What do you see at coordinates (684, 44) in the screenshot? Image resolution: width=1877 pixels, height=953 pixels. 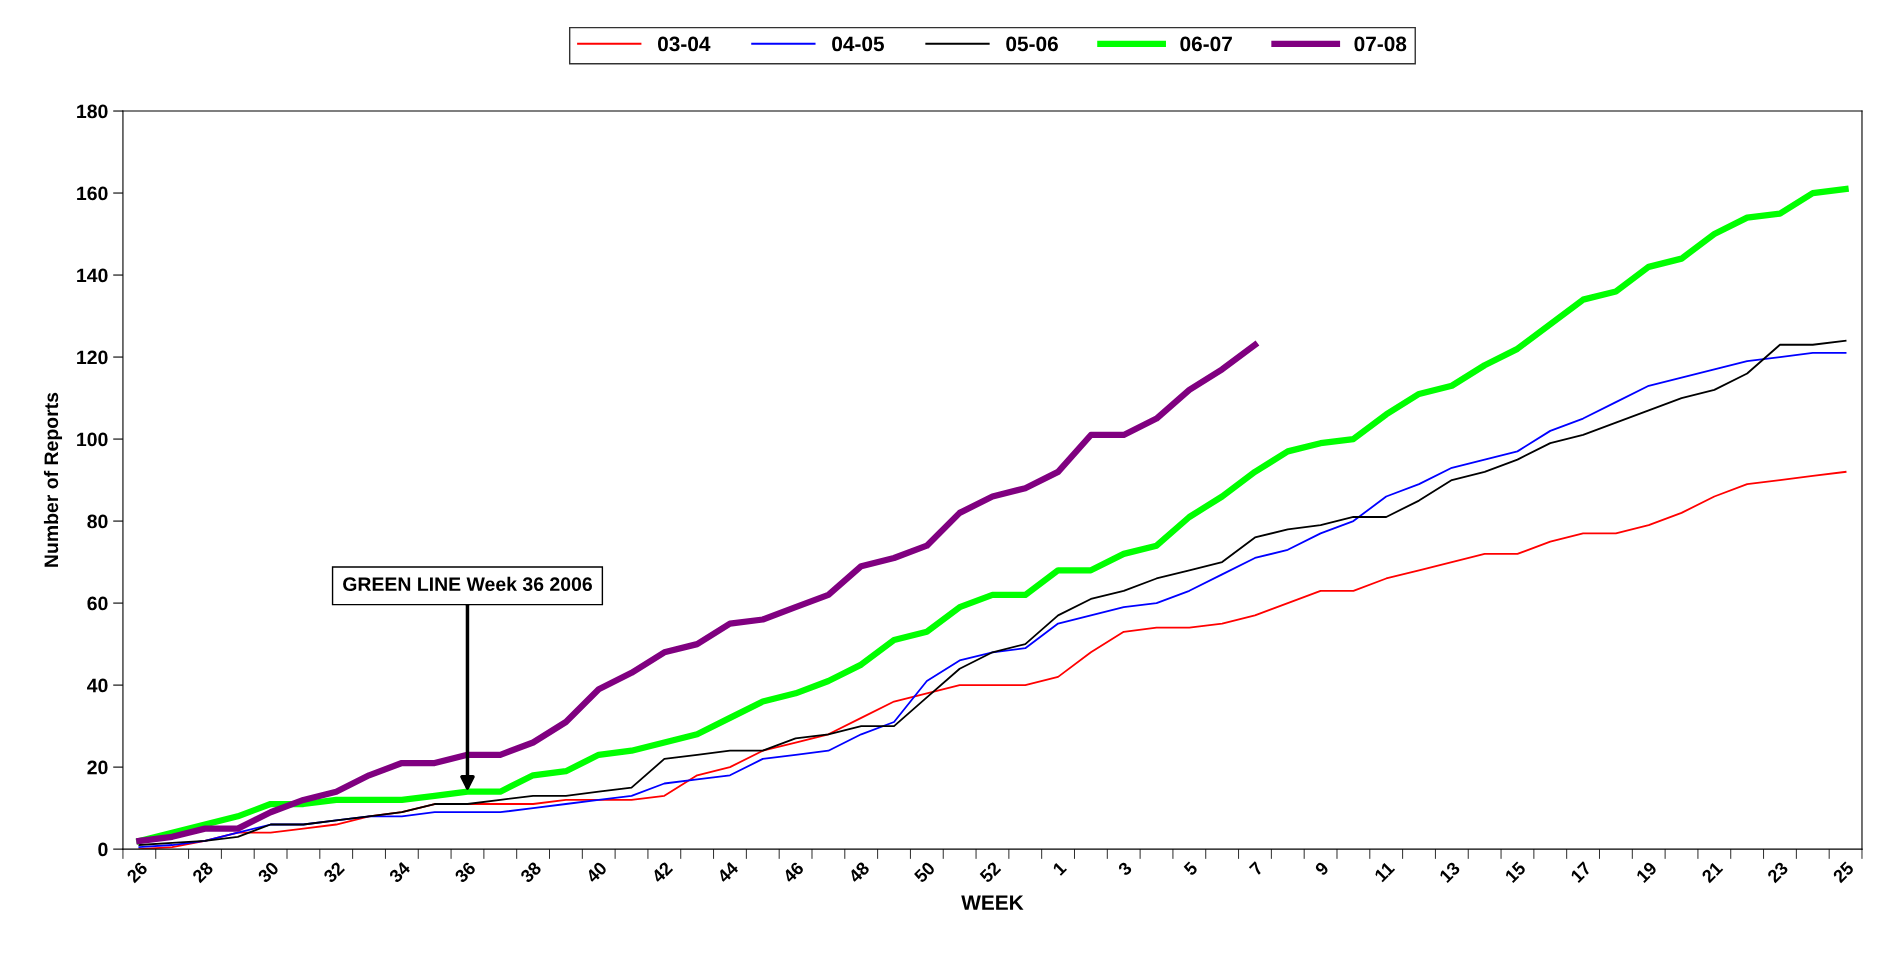 I see `legend-label: 03-04` at bounding box center [684, 44].